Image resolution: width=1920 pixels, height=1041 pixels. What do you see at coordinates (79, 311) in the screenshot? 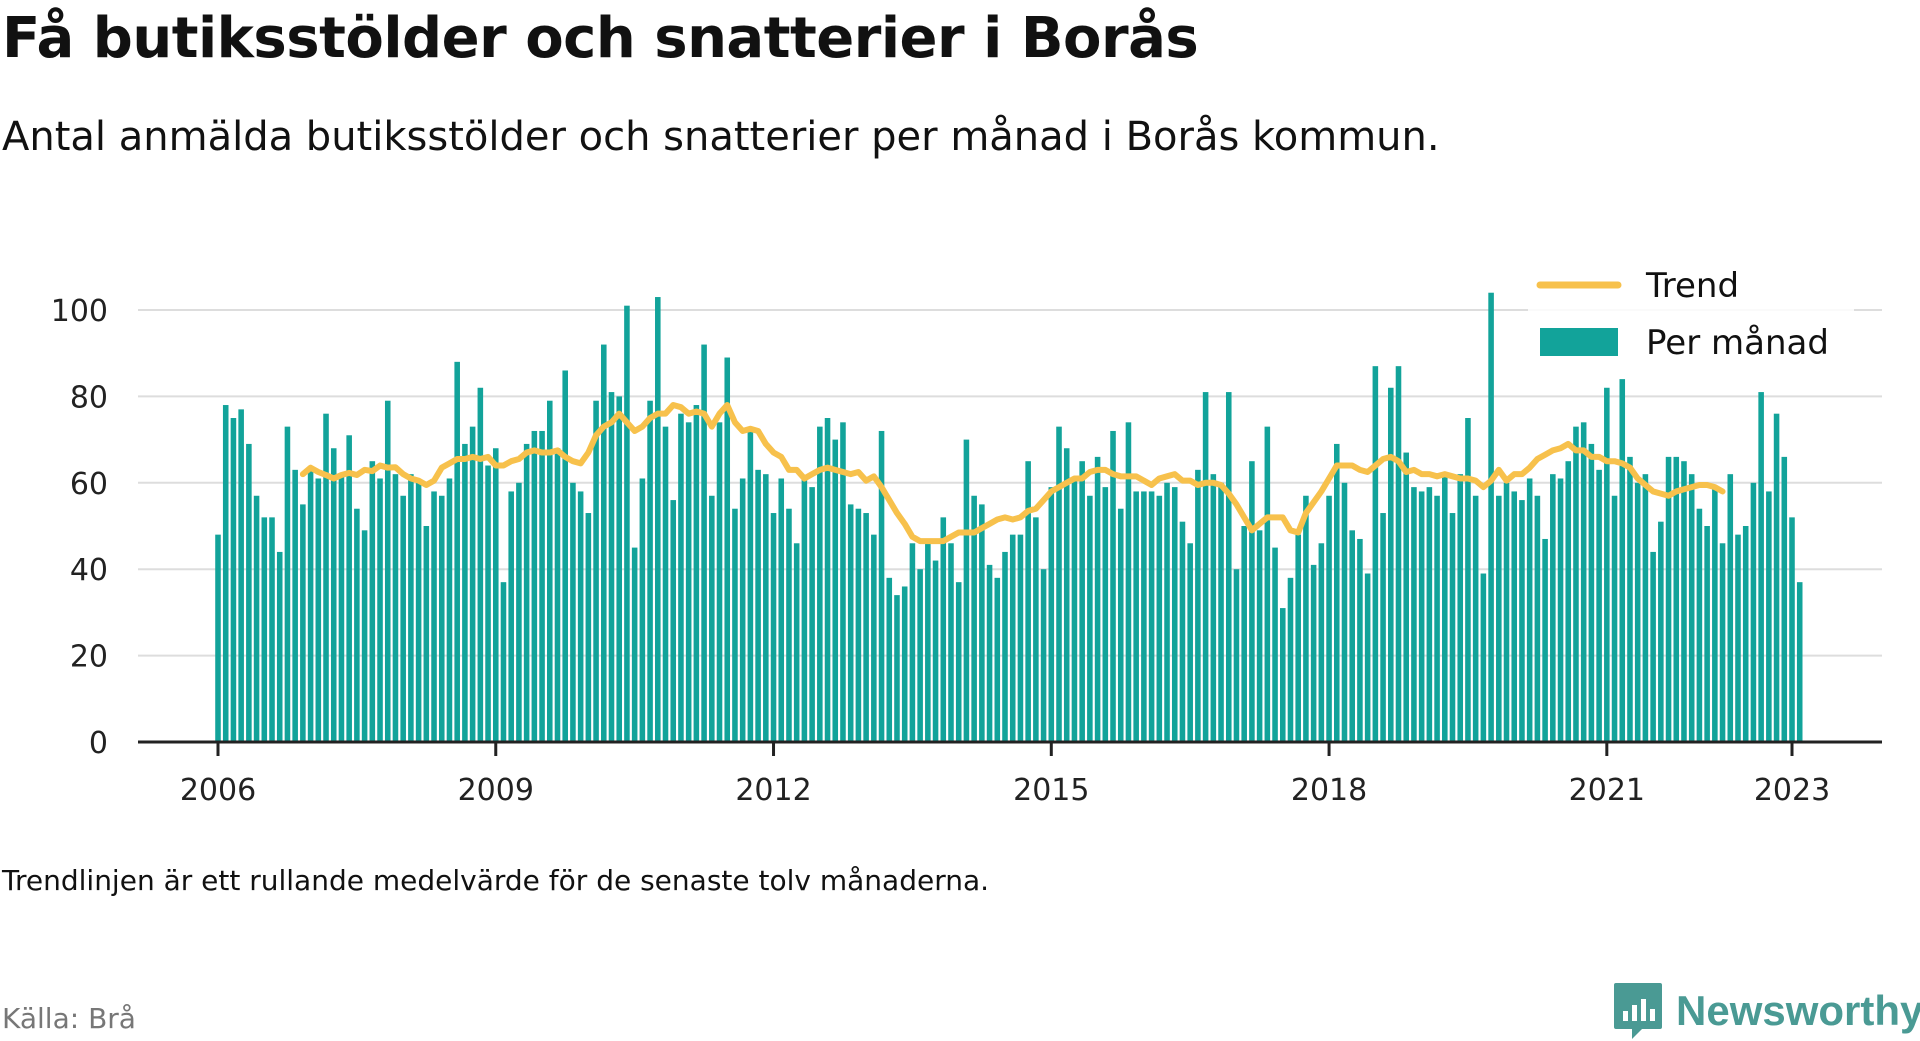
I see `y-tick-label: 100` at bounding box center [79, 311].